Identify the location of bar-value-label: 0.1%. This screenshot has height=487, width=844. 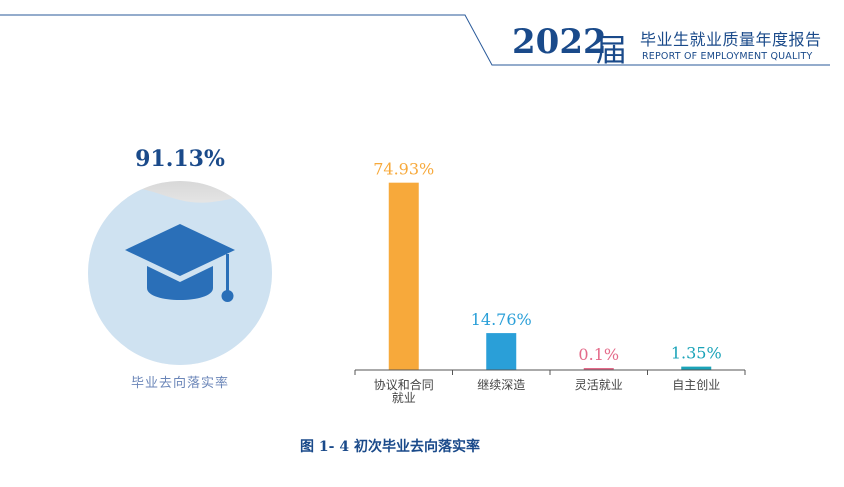
(598, 354).